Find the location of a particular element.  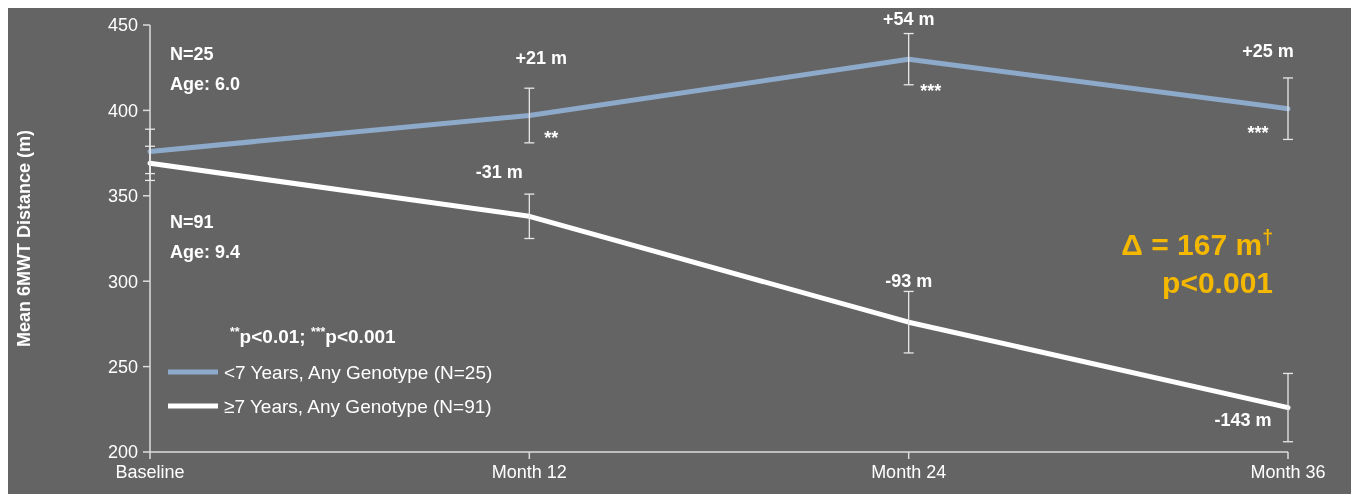

annotation: ** is located at coordinates (551, 137).